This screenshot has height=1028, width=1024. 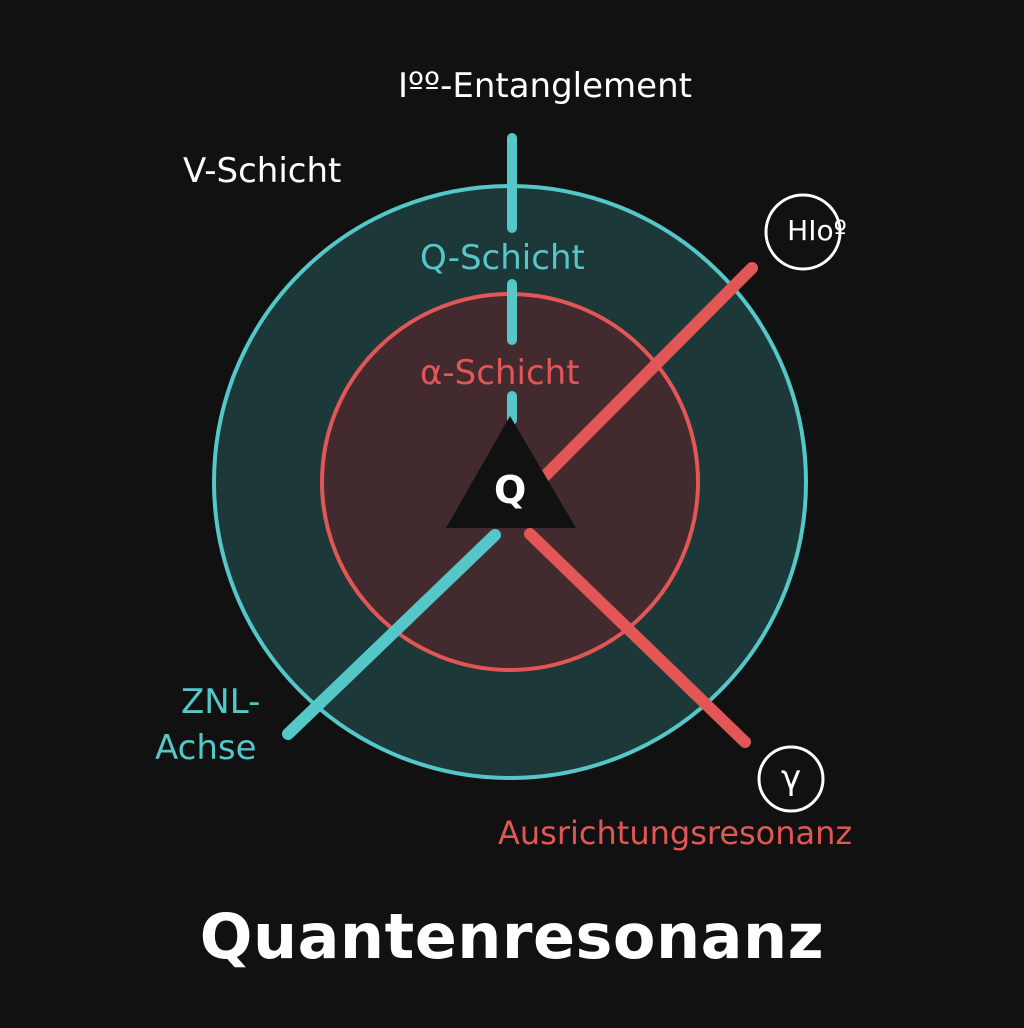 I want to click on gamma-badge-icon, so click(x=791, y=779).